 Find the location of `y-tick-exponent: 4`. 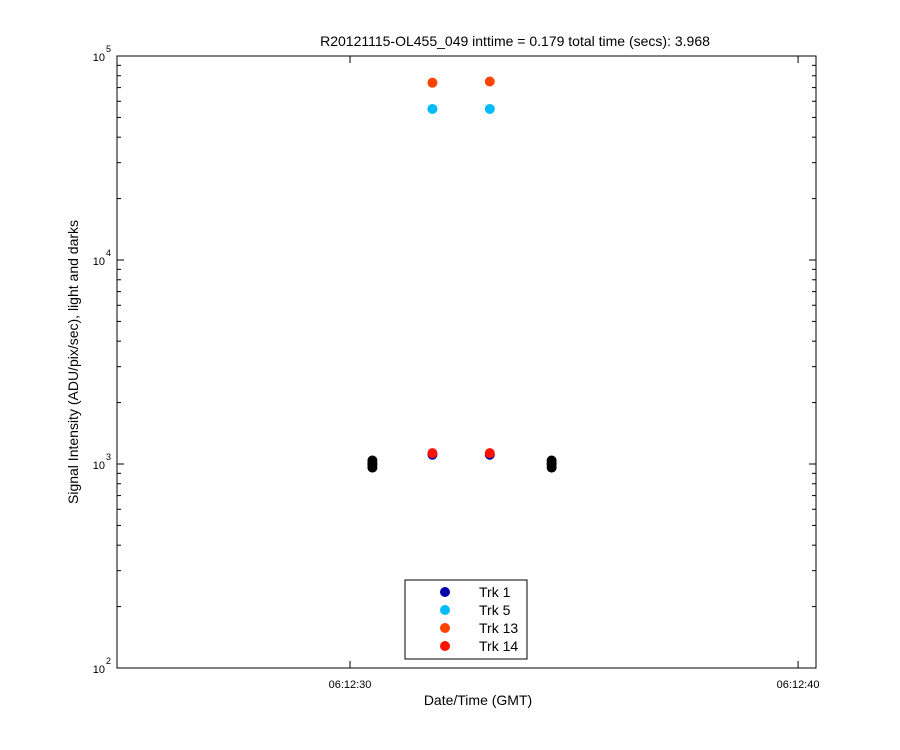

y-tick-exponent: 4 is located at coordinates (108, 253).